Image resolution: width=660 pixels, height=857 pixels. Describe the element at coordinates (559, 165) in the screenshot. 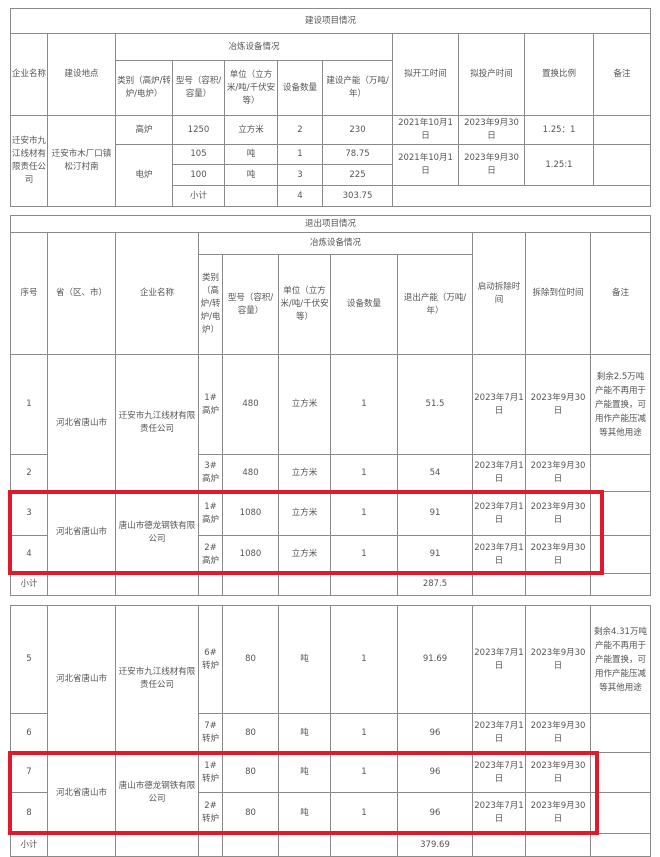

I see `ratio: 1.25:1` at that location.